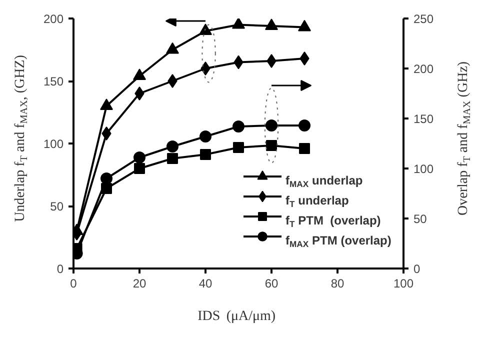  What do you see at coordinates (337, 283) in the screenshot?
I see `x-tick-label: 80` at bounding box center [337, 283].